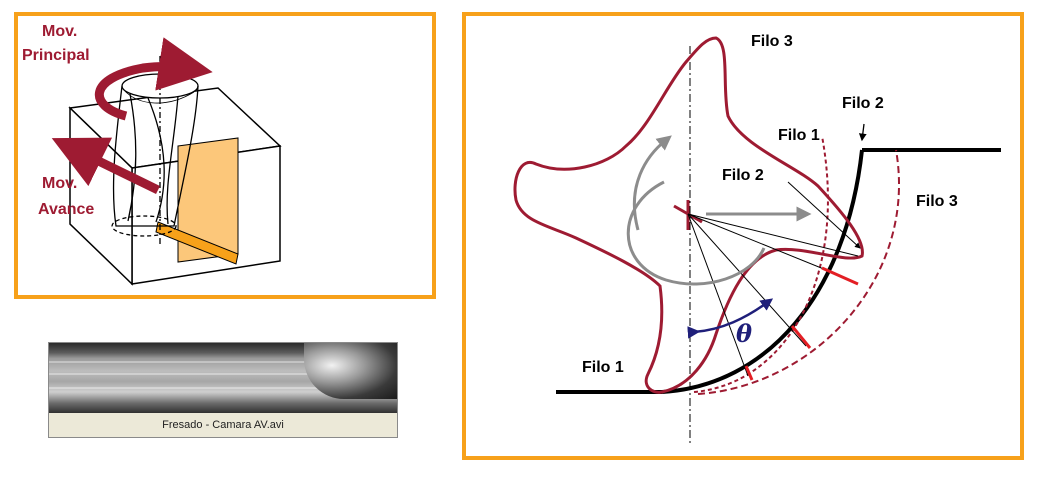  I want to click on label-mov-avance-2: Avance, so click(66, 209).